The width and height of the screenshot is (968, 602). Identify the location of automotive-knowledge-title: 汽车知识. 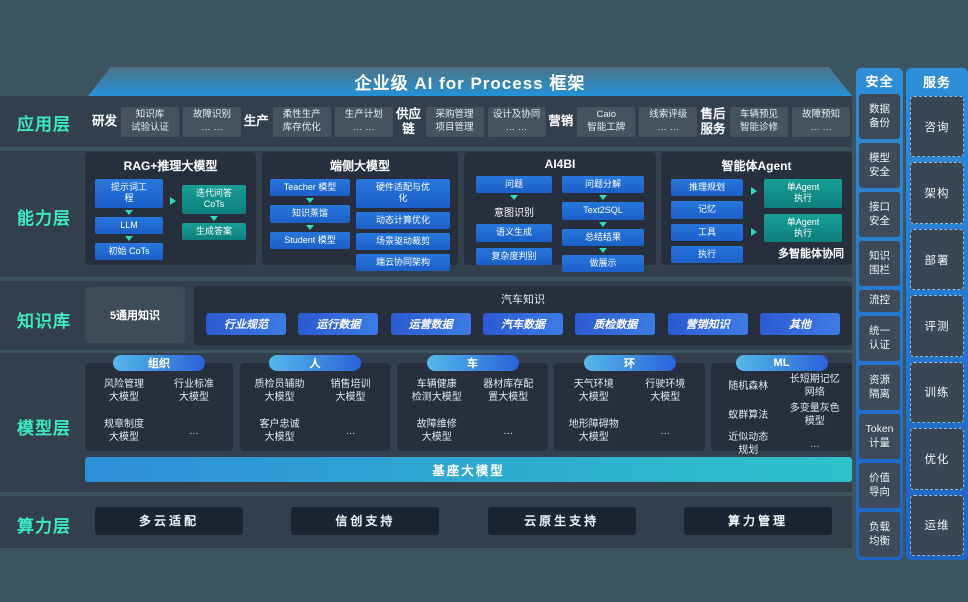
(523, 300).